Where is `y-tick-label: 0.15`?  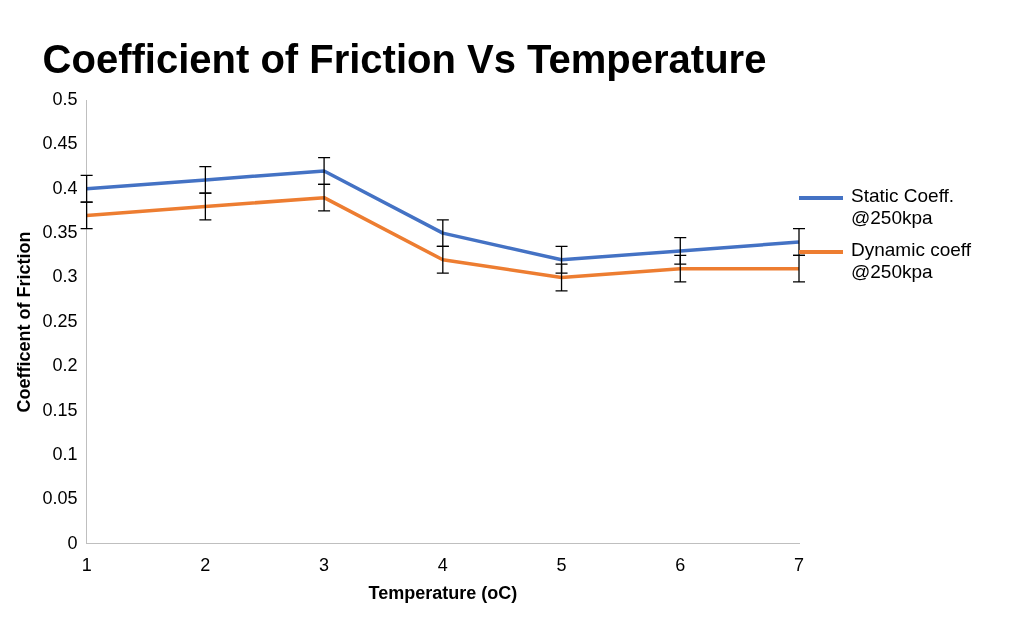 y-tick-label: 0.15 is located at coordinates (60, 409).